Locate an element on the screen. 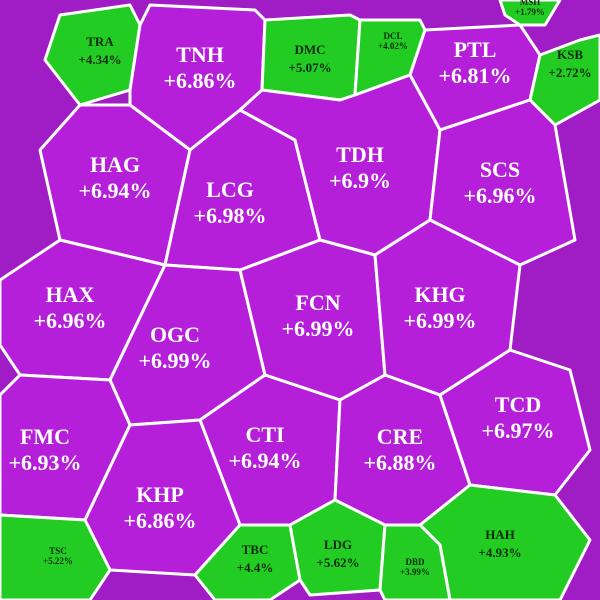  cell-label: KSB is located at coordinates (570, 54).